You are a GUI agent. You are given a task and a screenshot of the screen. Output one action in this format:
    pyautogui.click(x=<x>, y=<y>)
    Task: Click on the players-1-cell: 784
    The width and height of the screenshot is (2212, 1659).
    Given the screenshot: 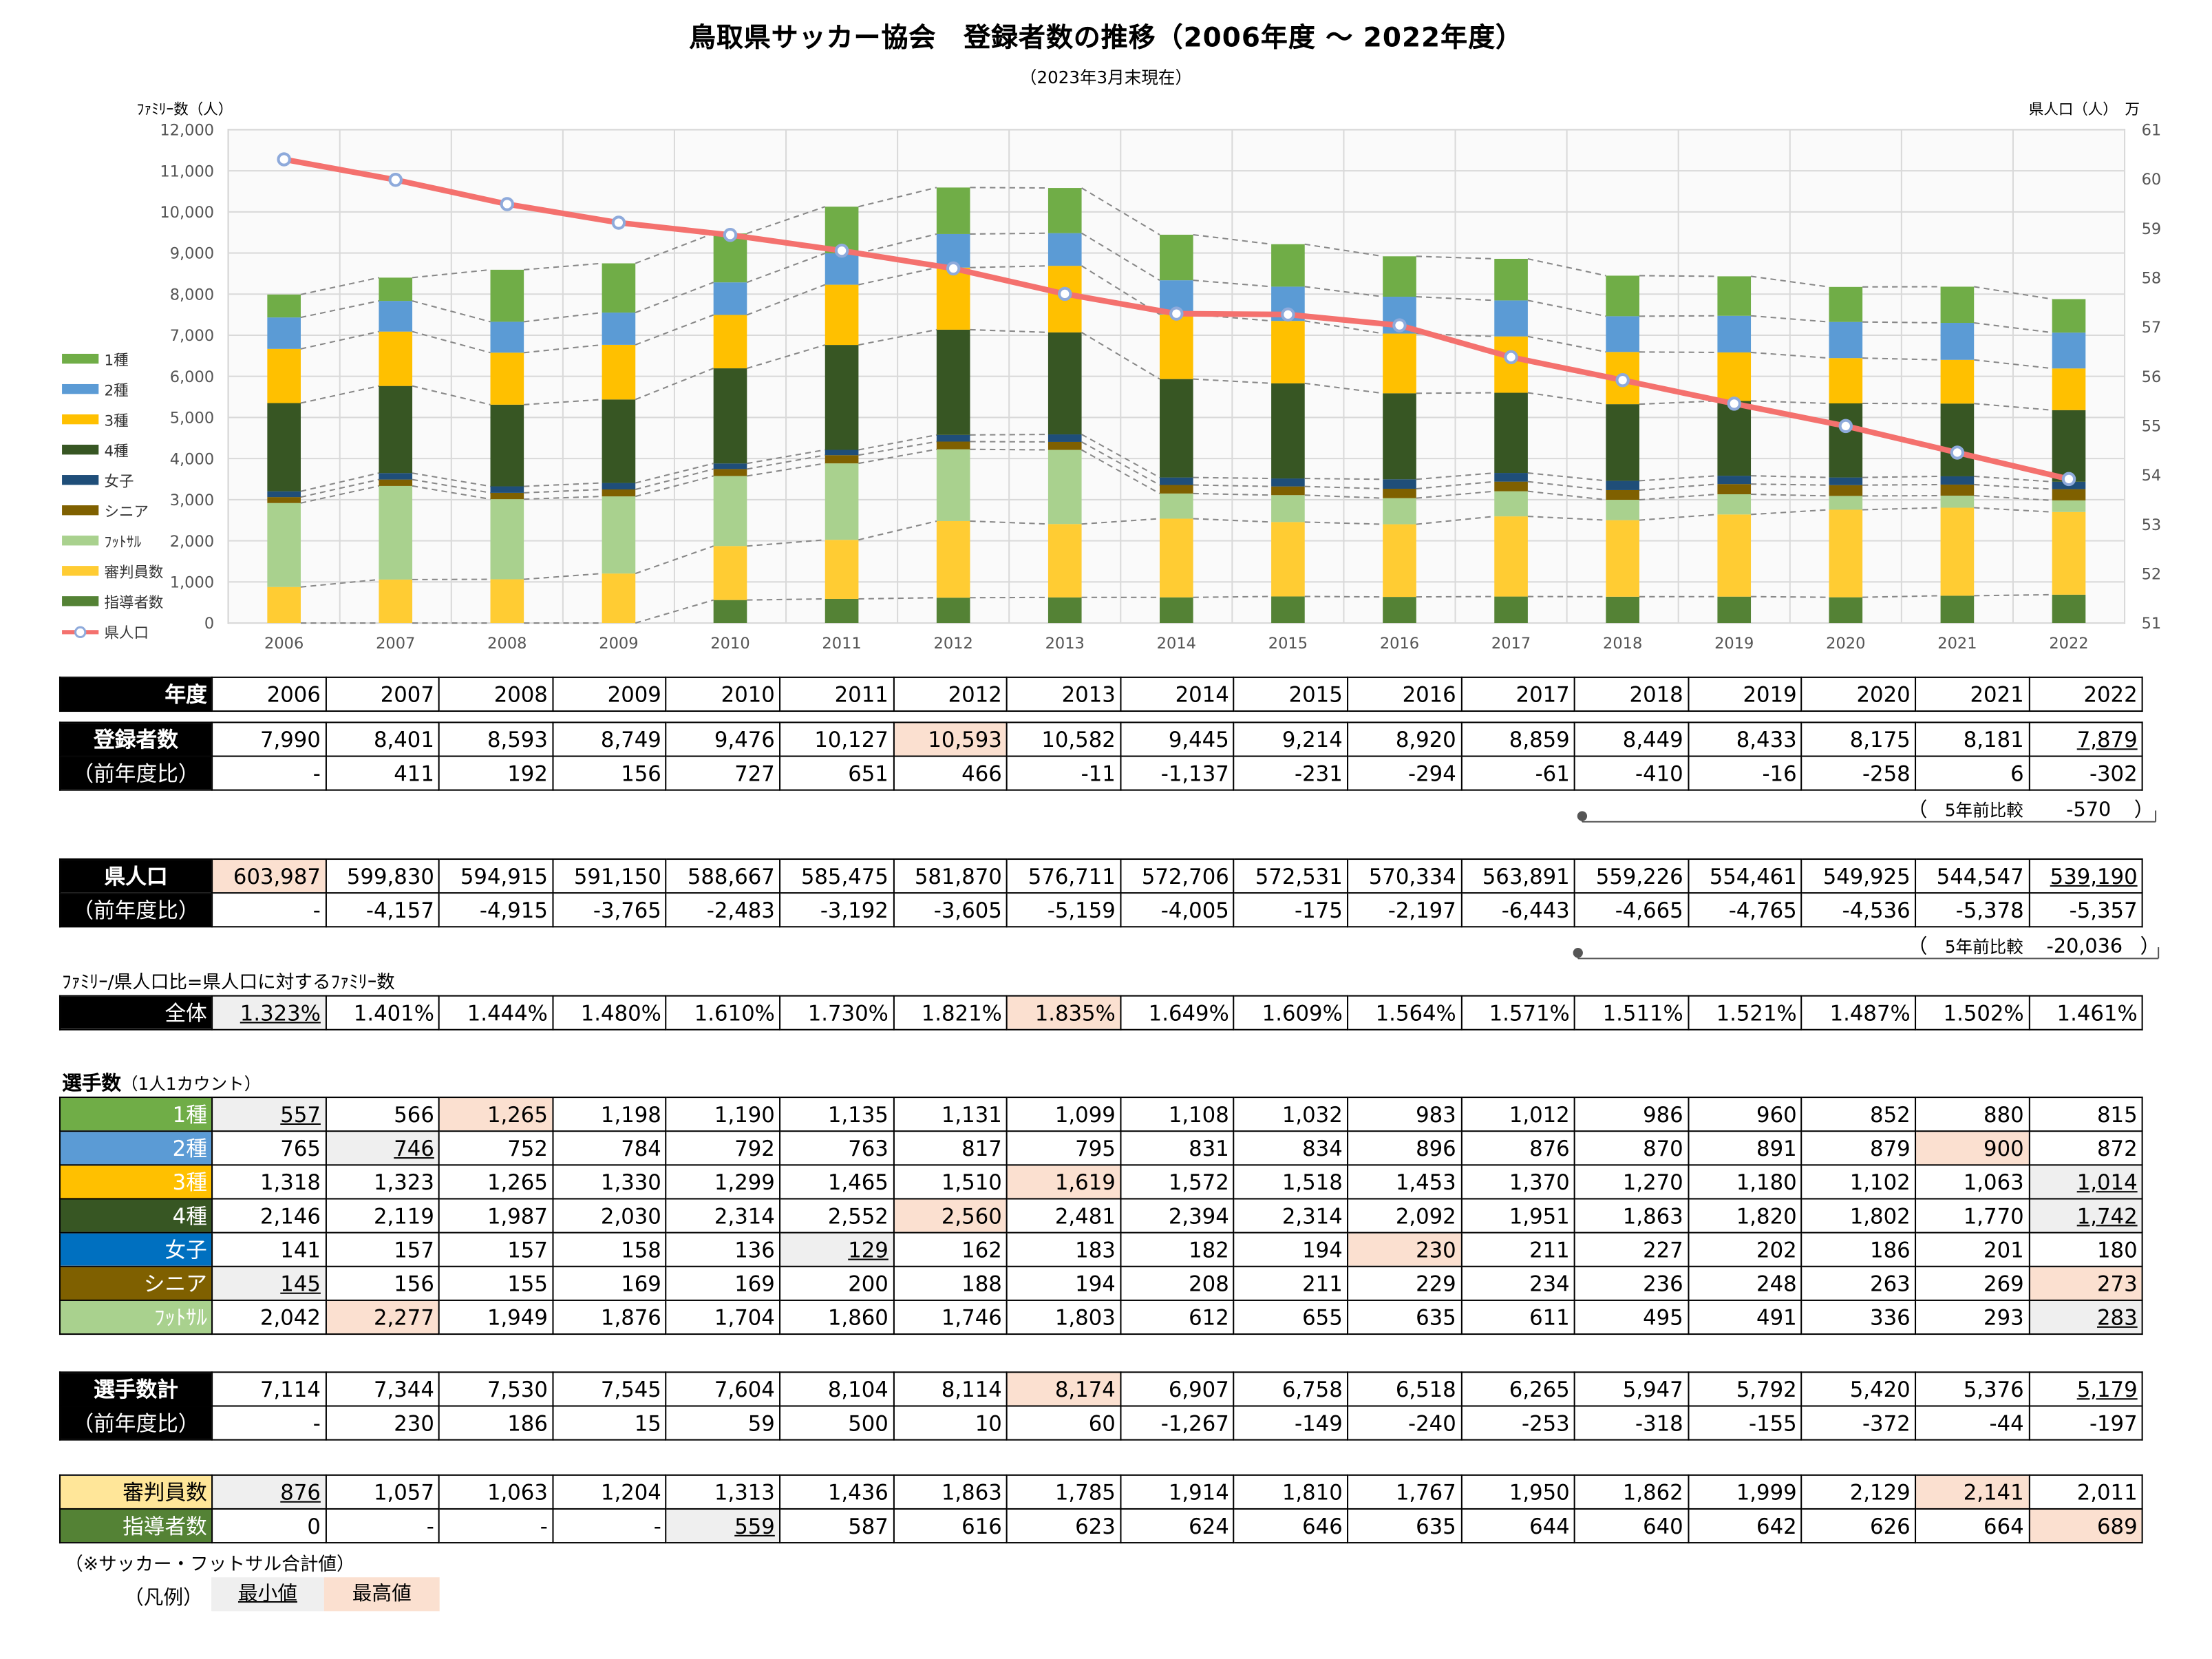 What is the action you would take?
    pyautogui.click(x=610, y=1148)
    